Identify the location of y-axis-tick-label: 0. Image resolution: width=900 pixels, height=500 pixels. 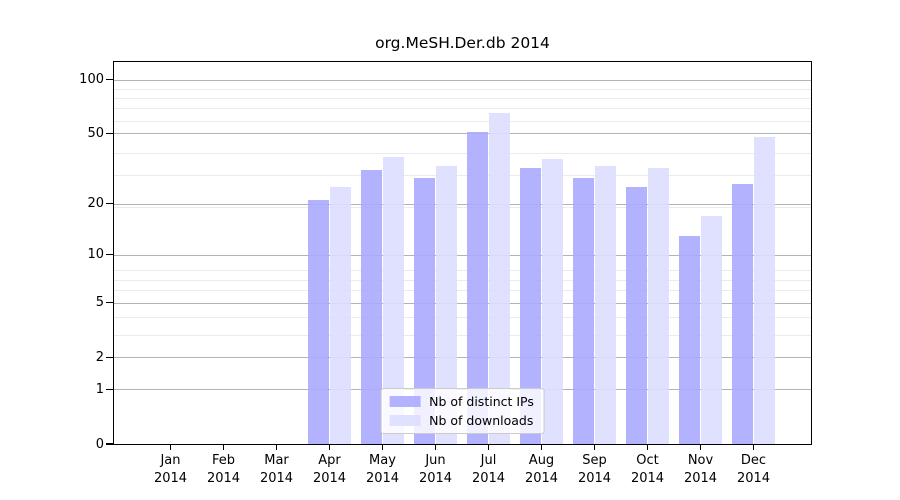
(99, 444).